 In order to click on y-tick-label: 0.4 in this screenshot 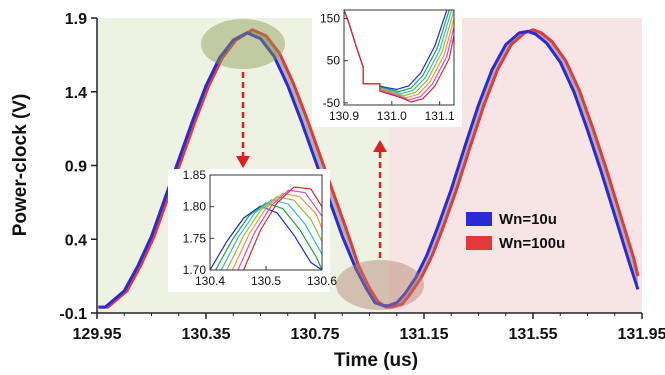, I will do `click(76, 240)`.